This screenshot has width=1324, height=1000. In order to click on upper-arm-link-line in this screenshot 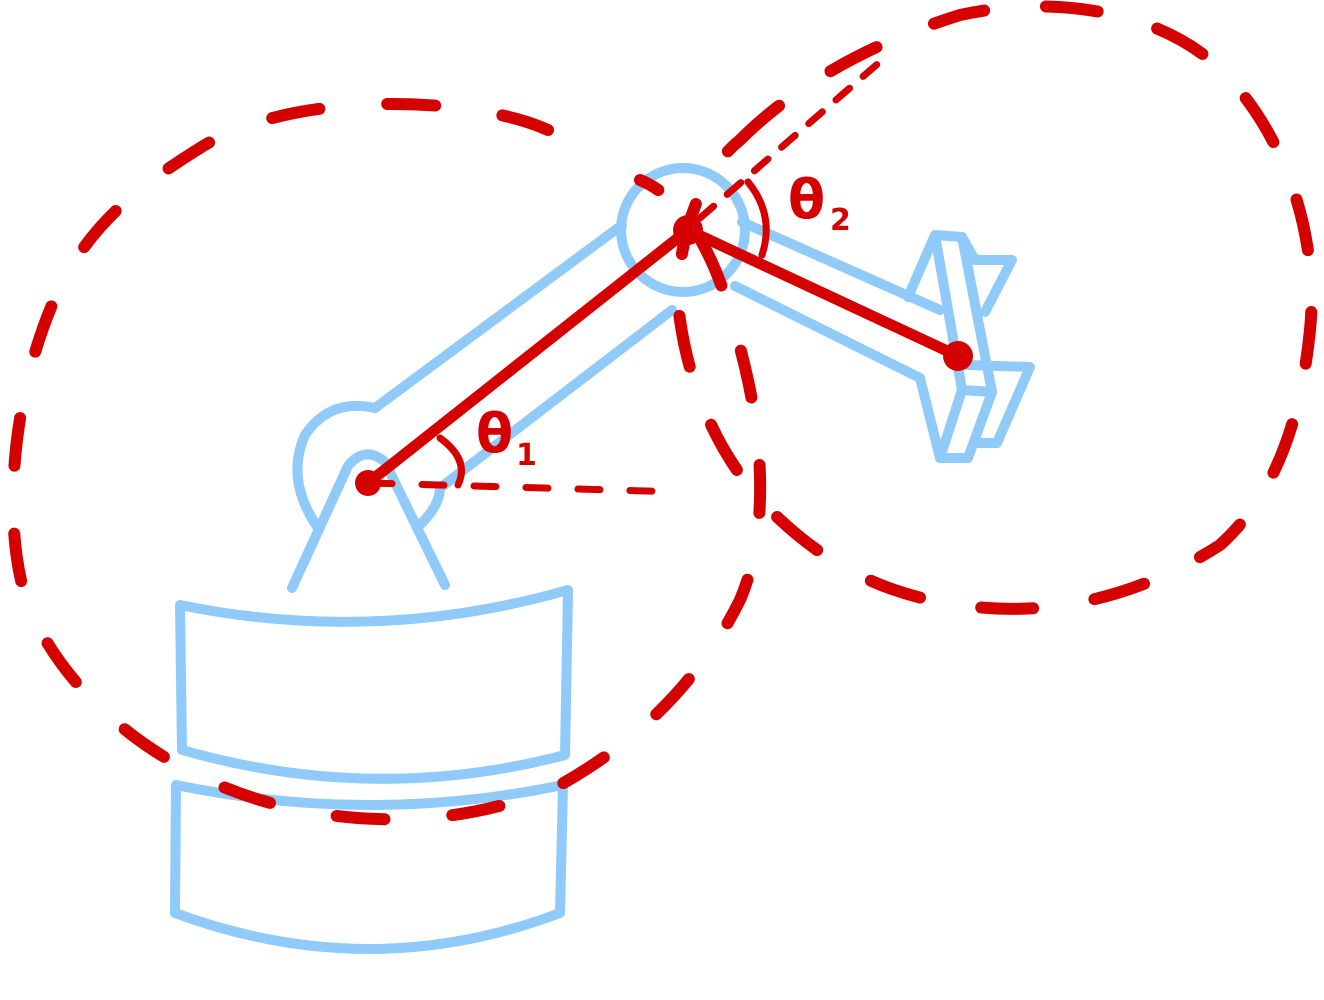, I will do `click(528, 356)`.